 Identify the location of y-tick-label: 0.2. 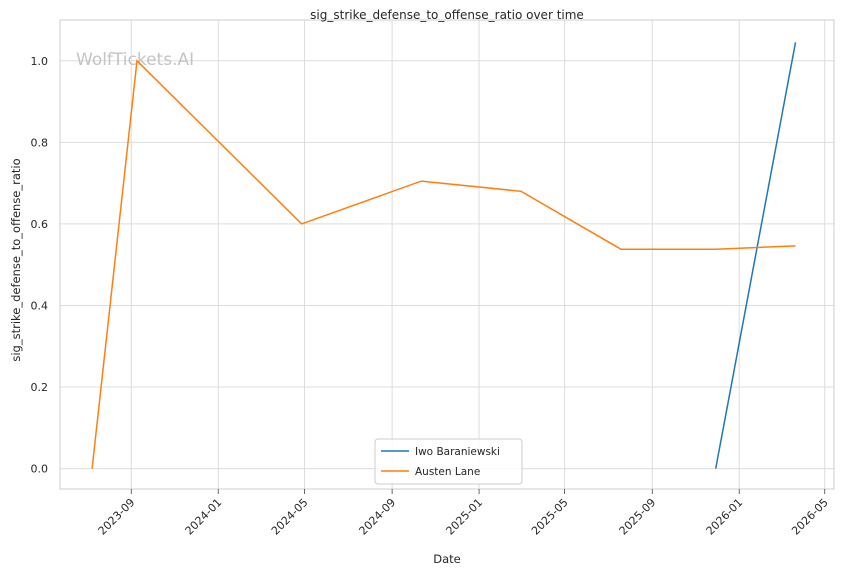
(40, 387).